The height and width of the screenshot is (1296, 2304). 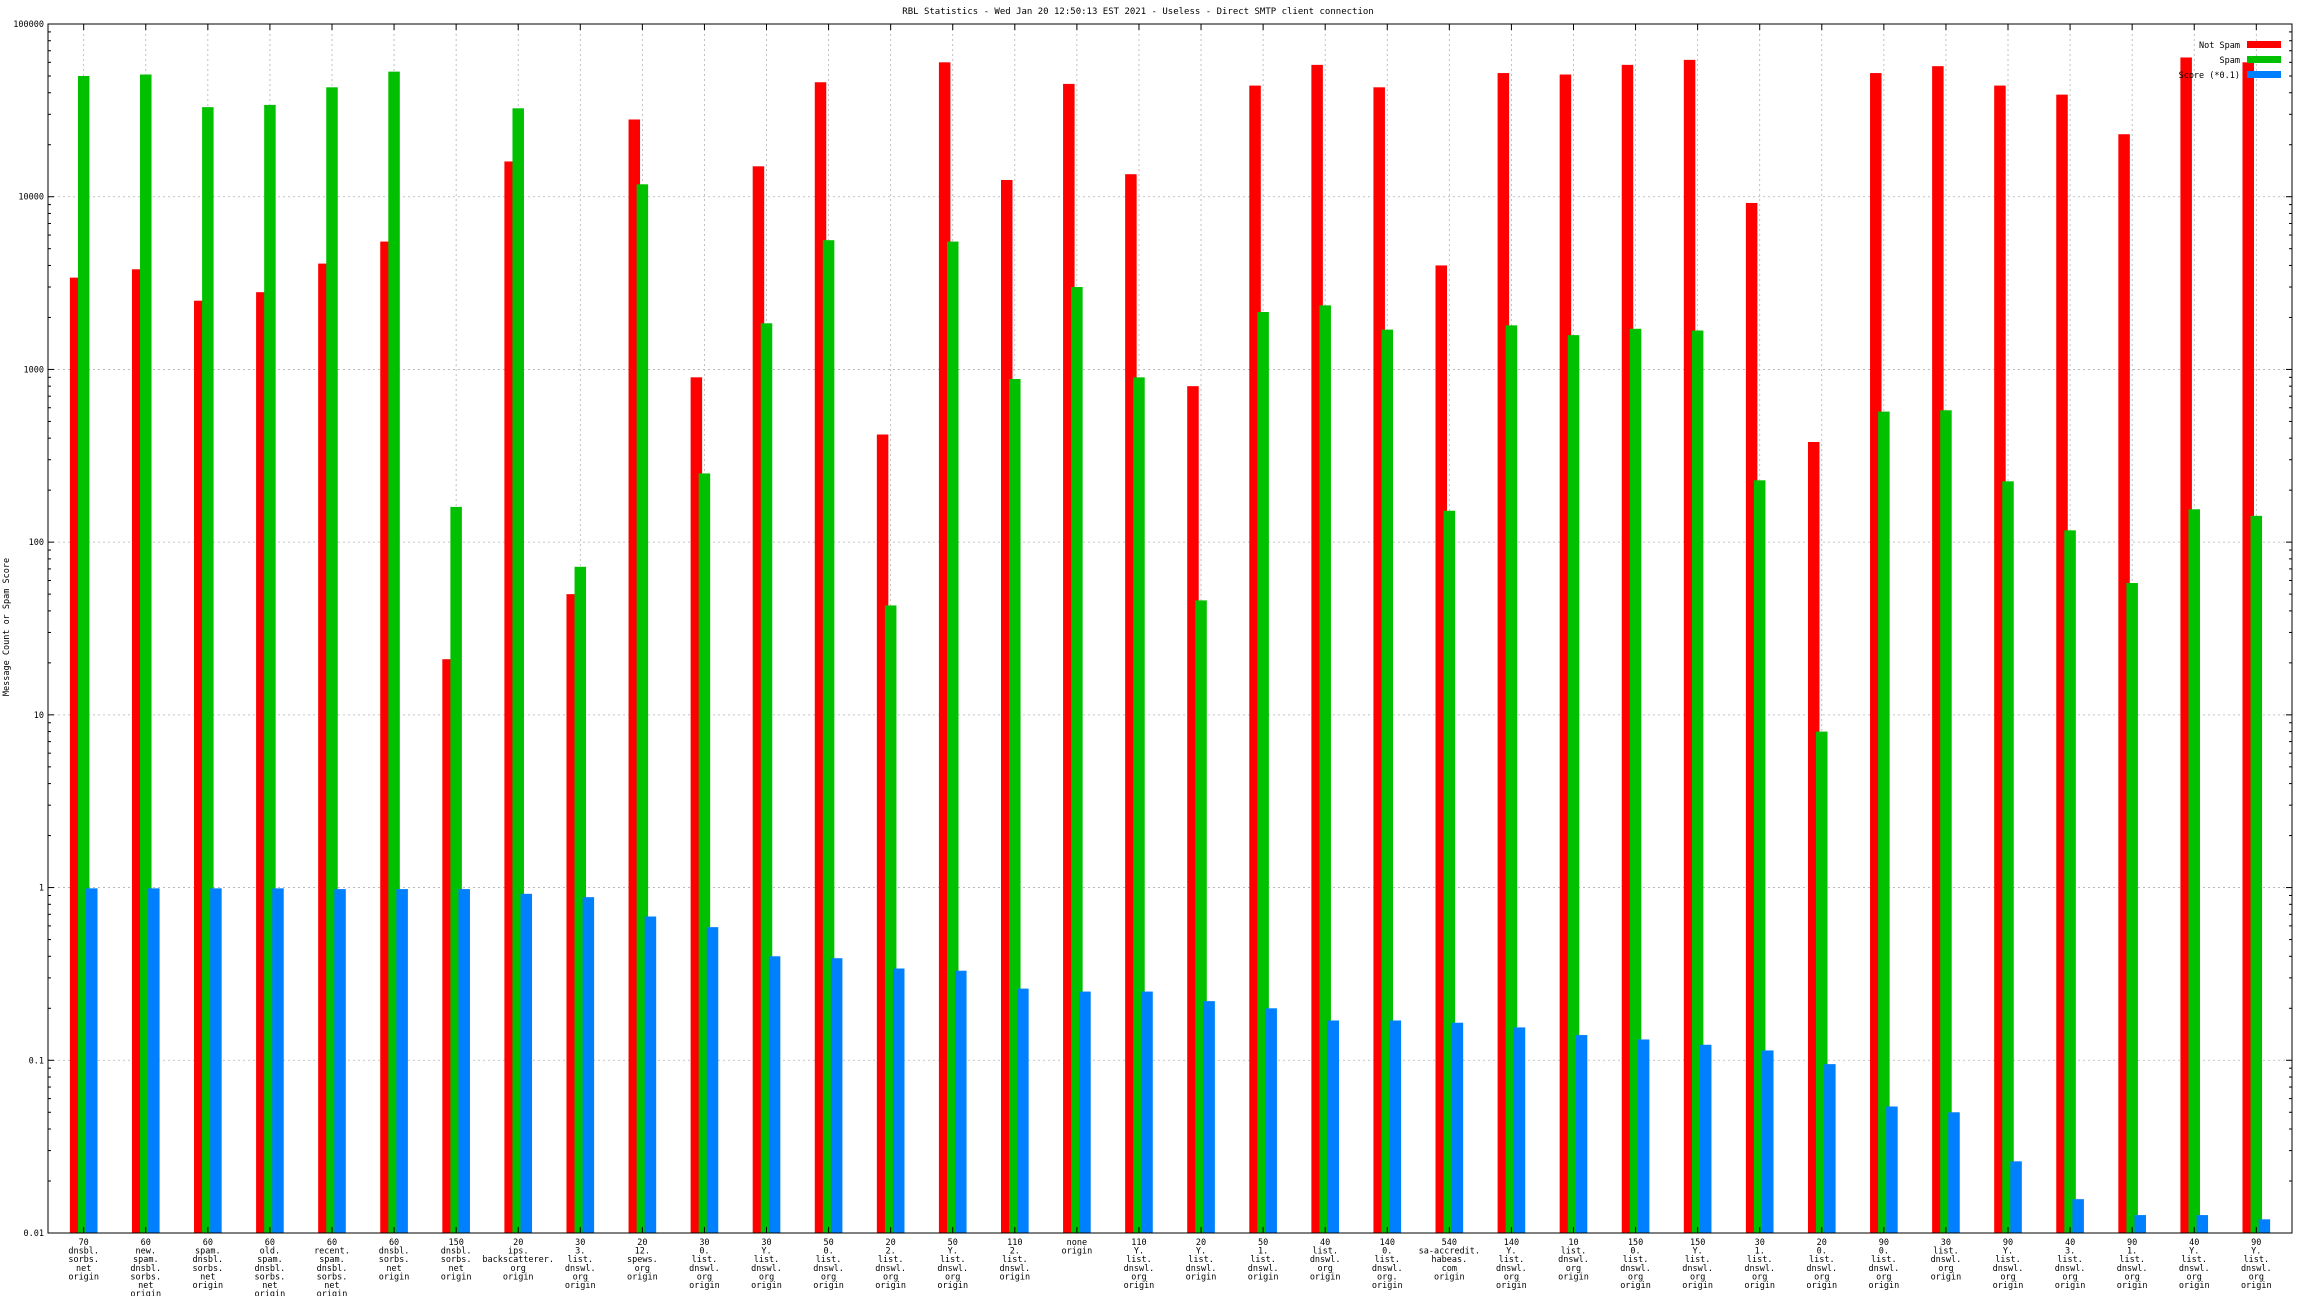 What do you see at coordinates (39, 716) in the screenshot?
I see `y-tick-label: 10` at bounding box center [39, 716].